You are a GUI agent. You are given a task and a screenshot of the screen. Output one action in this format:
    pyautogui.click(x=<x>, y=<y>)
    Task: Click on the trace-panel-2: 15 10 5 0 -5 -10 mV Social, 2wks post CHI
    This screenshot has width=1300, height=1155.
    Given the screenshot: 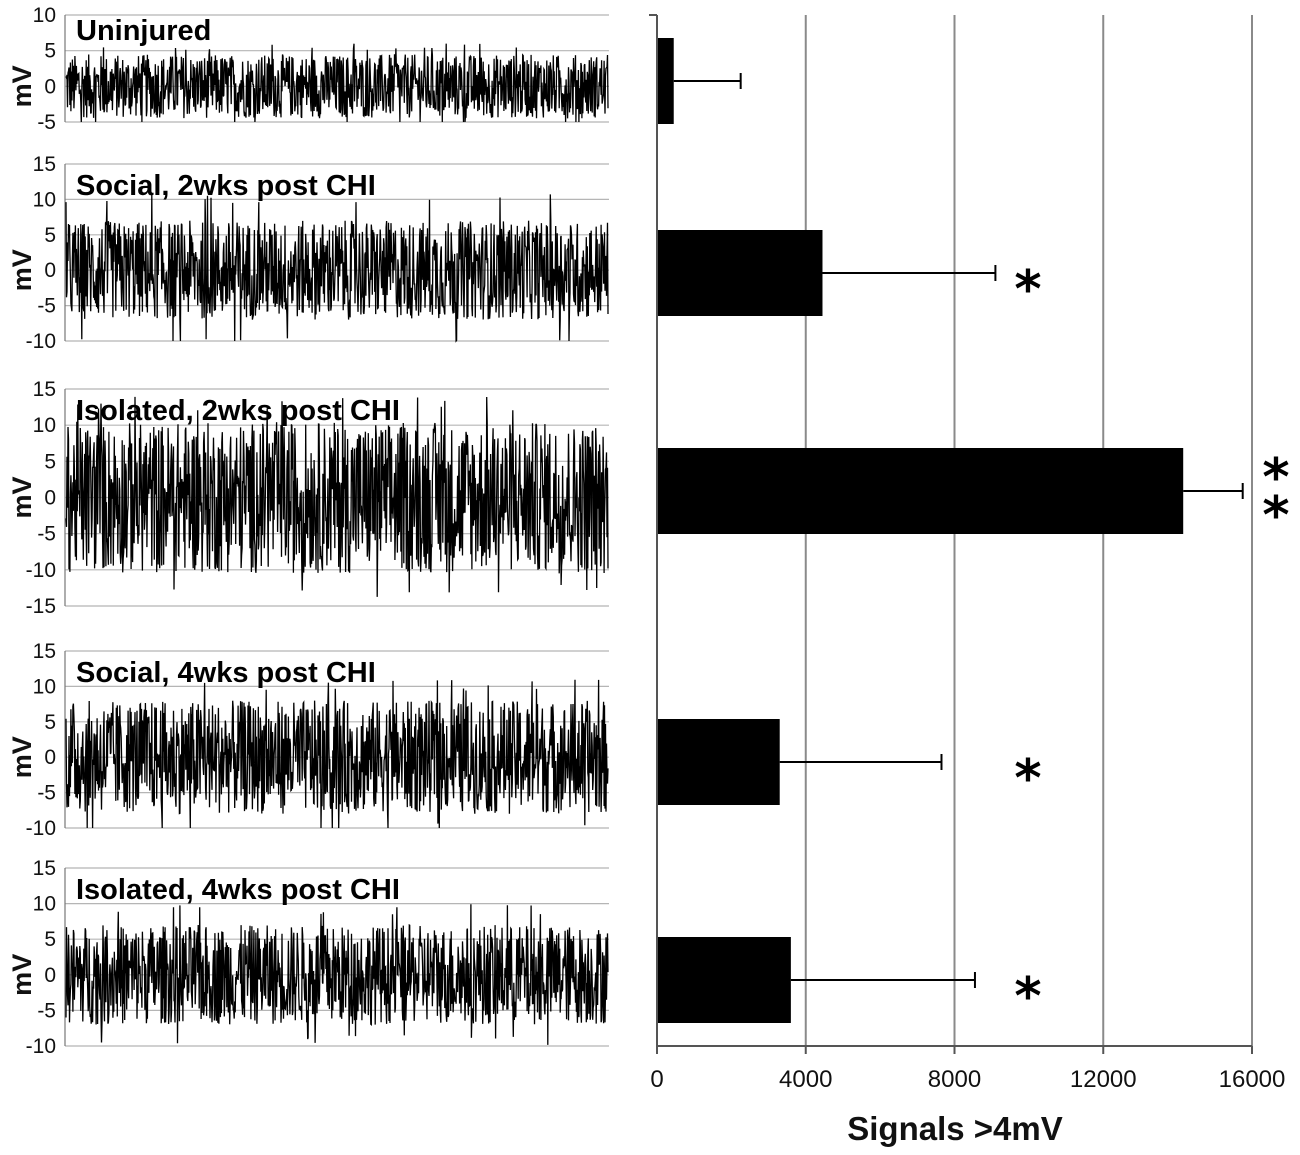 What is the action you would take?
    pyautogui.click(x=308, y=253)
    